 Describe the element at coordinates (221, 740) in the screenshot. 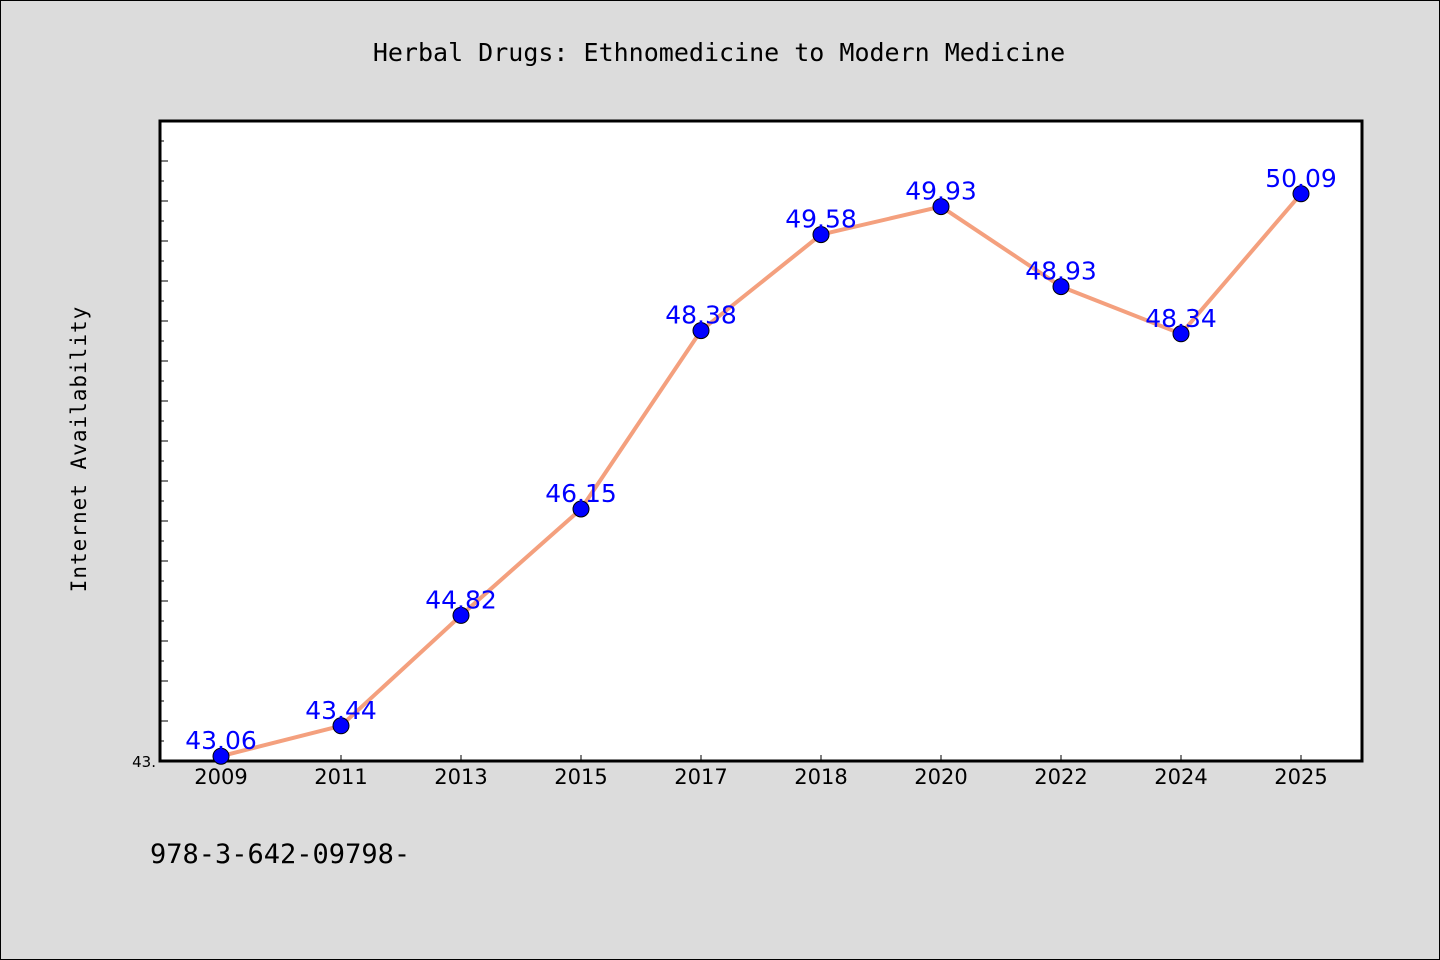

I see `data-label-2009: 43.06` at that location.